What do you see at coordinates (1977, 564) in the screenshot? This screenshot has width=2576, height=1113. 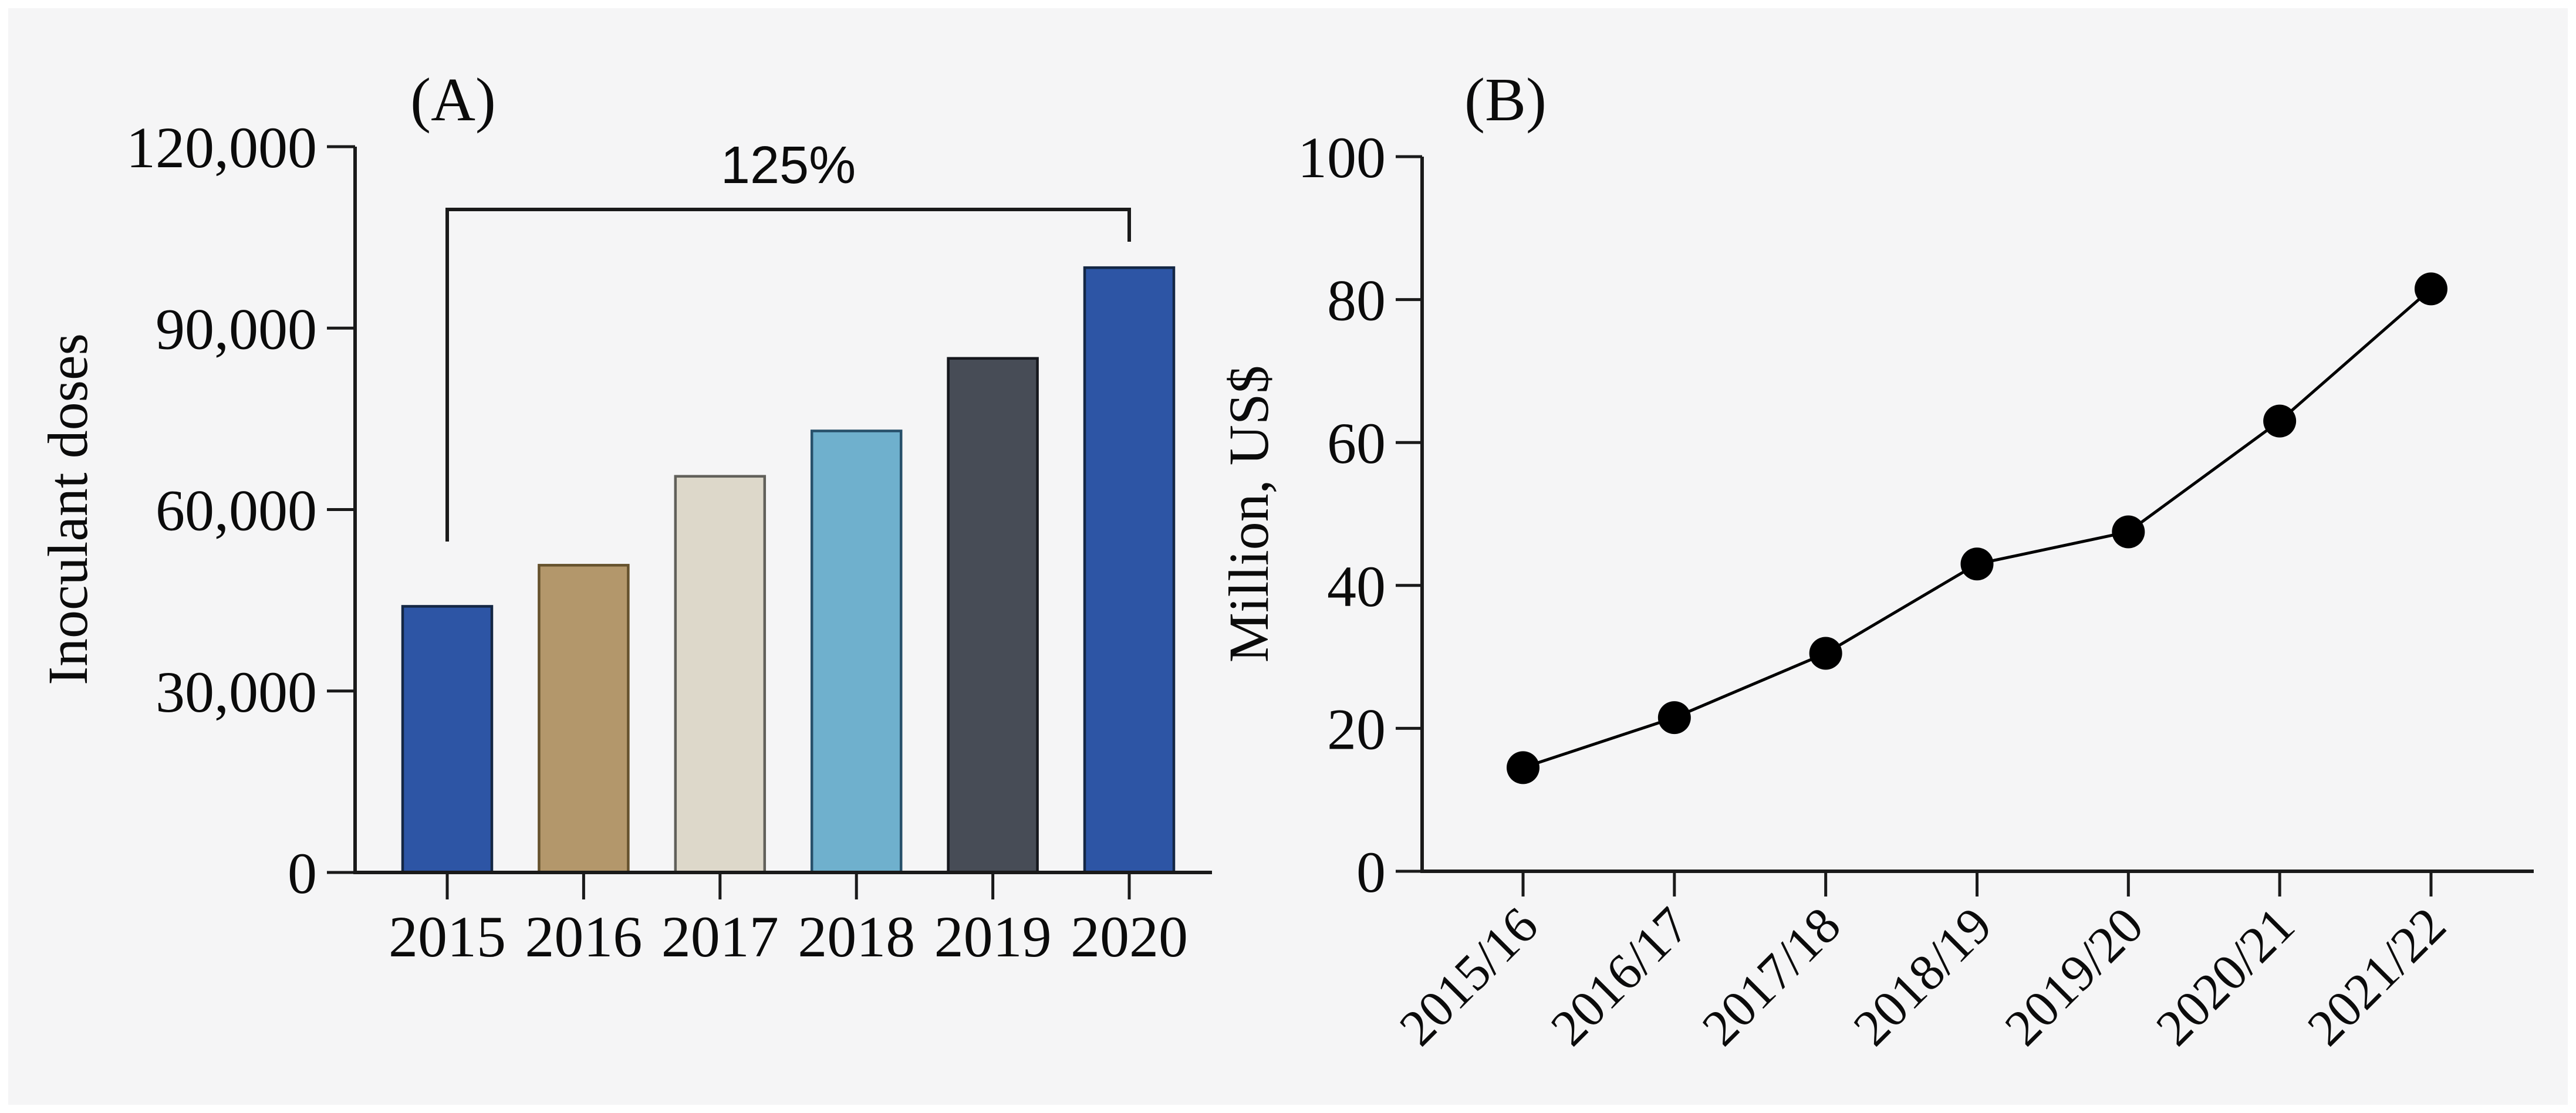 I see `data-point-2018/19` at bounding box center [1977, 564].